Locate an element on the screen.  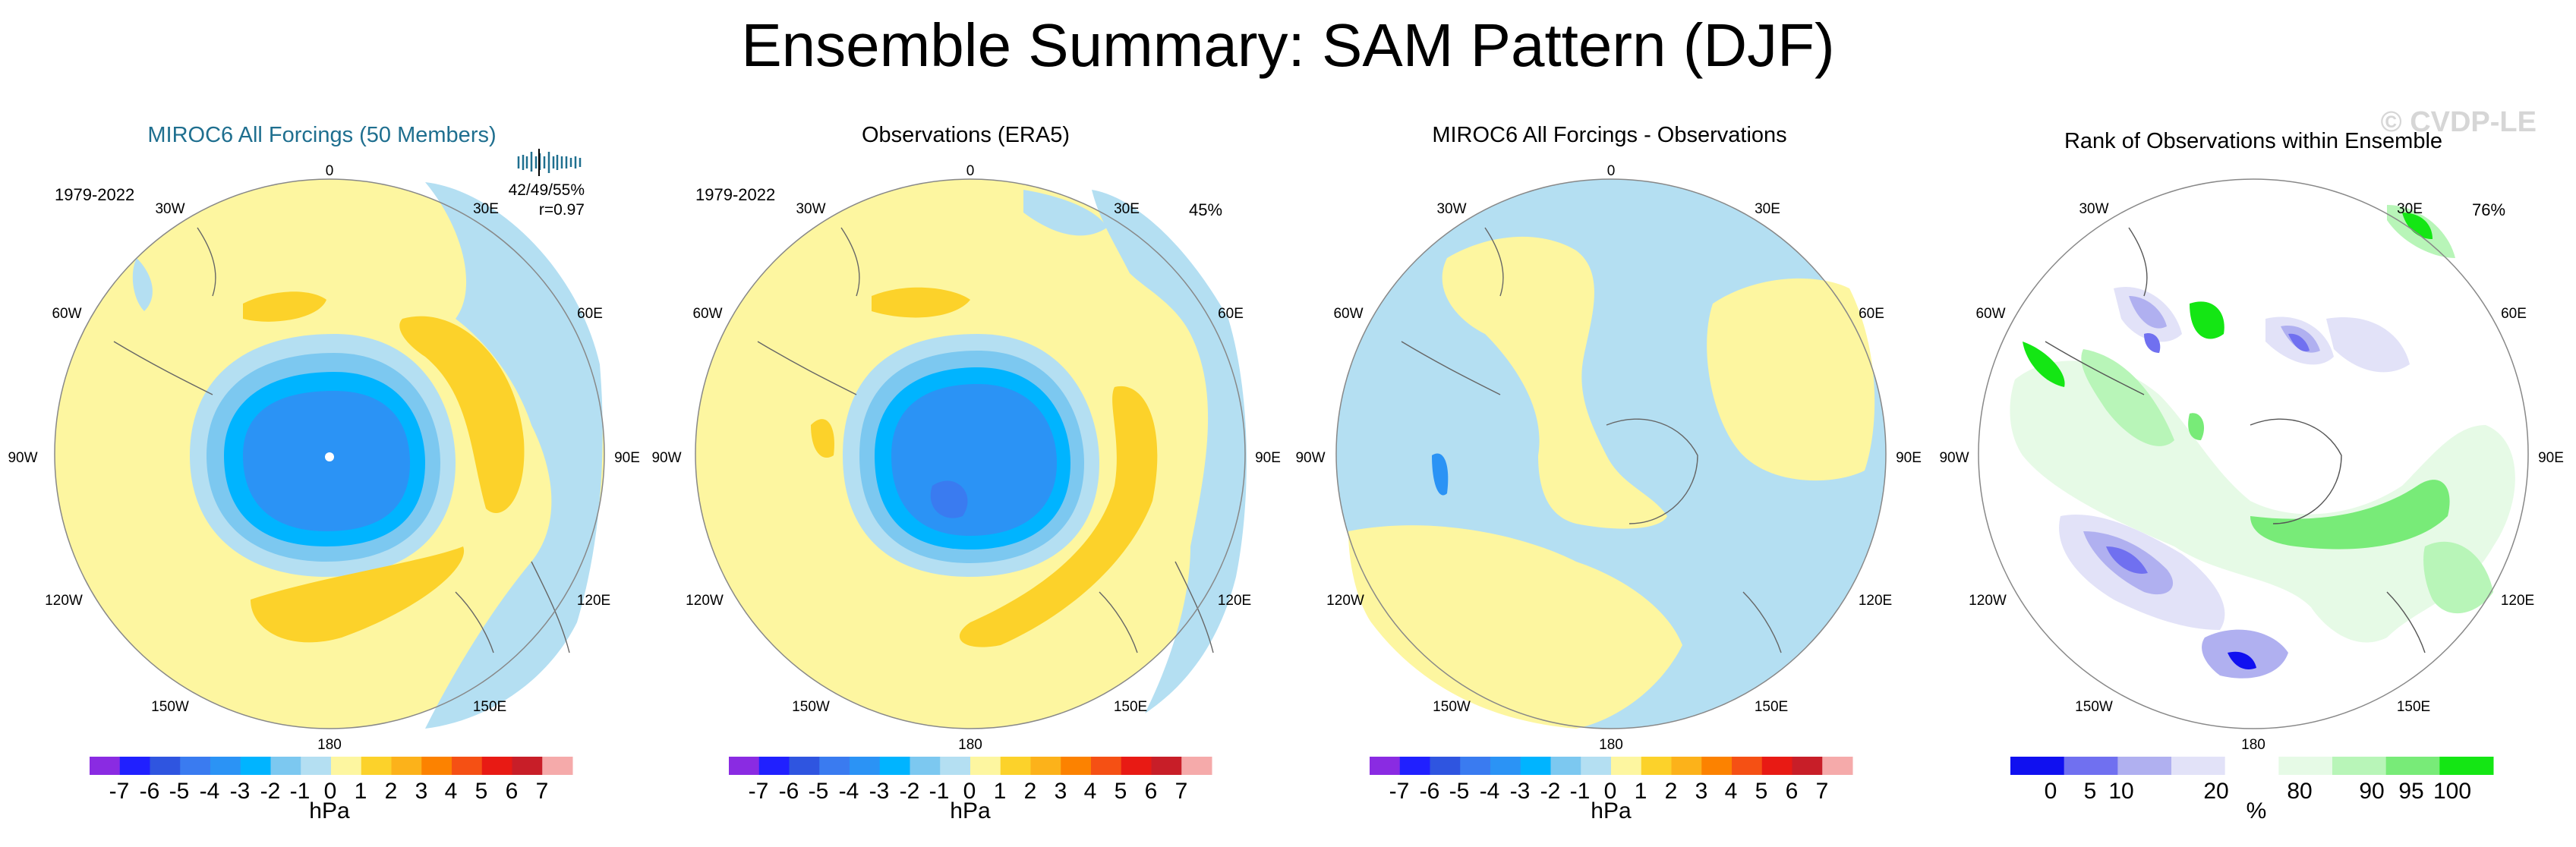
colorbar-tick: 3 is located at coordinates (1701, 791).